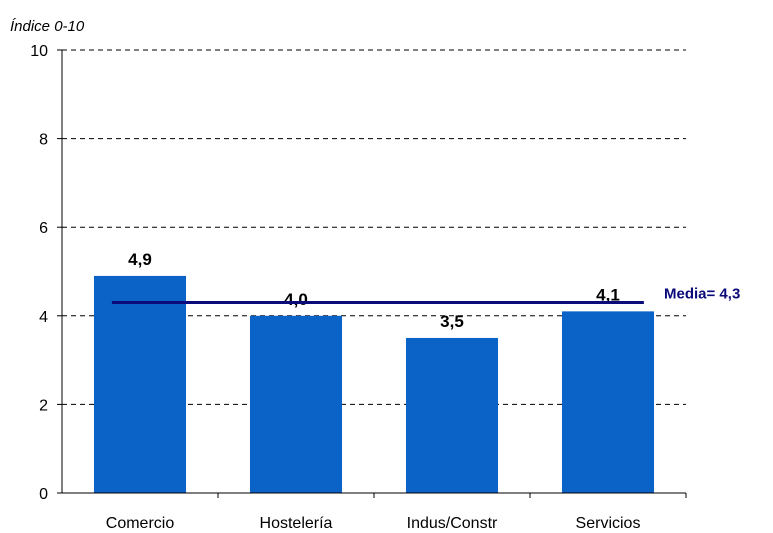 Image resolution: width=773 pixels, height=533 pixels. Describe the element at coordinates (43, 405) in the screenshot. I see `y-tick-label: 2` at that location.